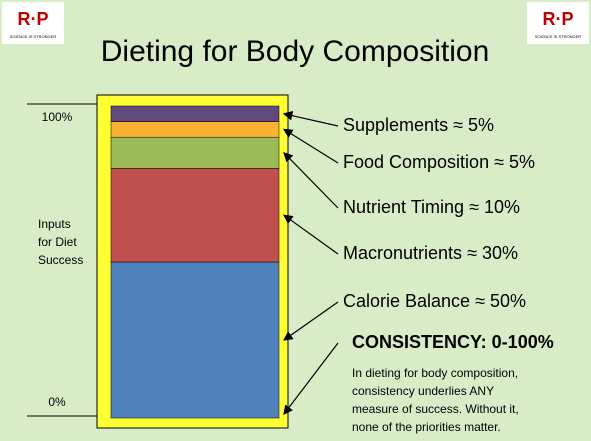  What do you see at coordinates (453, 342) in the screenshot?
I see `emphasis: CONSISTENCY: 0-100%` at bounding box center [453, 342].